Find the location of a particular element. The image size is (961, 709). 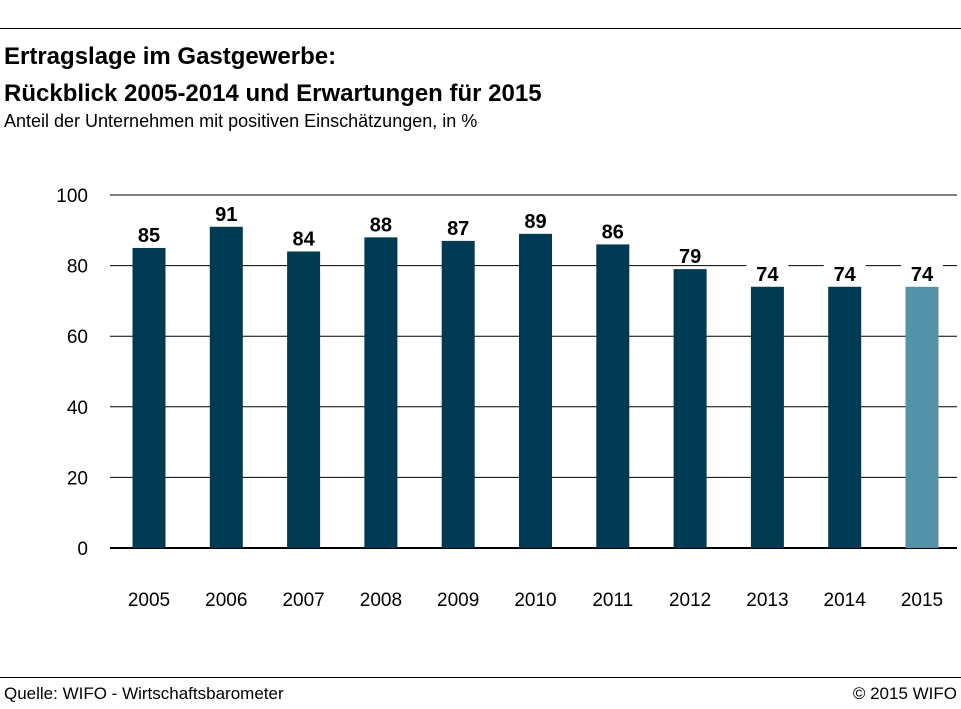

x-tick-label-2010: 2010 is located at coordinates (535, 600).